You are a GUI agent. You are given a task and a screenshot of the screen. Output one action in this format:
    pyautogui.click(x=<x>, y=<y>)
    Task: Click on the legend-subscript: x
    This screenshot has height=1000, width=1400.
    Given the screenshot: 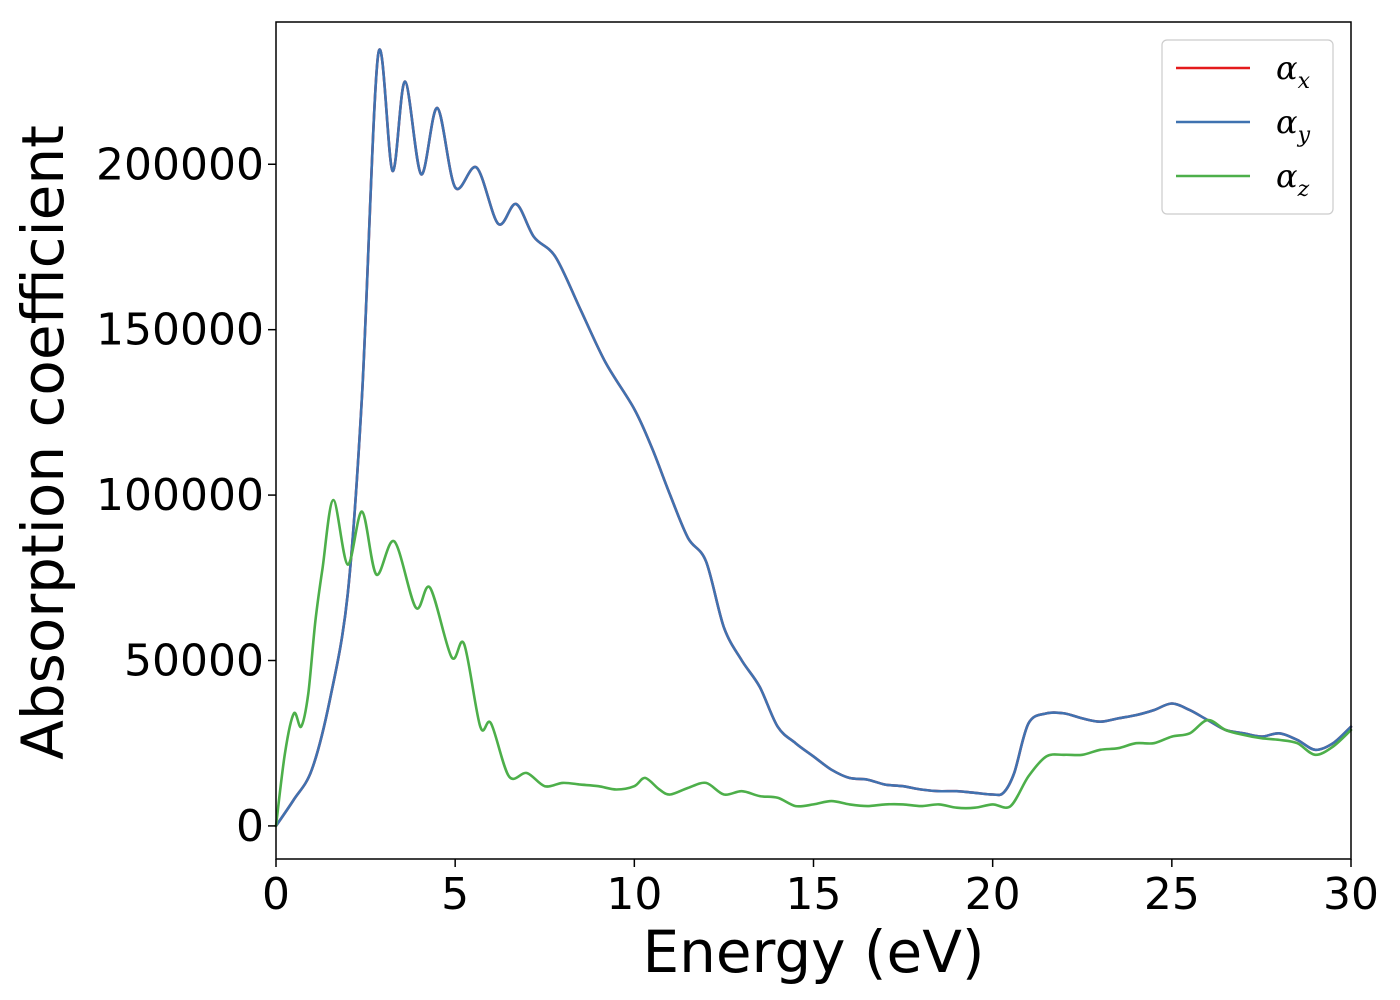 What is the action you would take?
    pyautogui.click(x=1304, y=81)
    